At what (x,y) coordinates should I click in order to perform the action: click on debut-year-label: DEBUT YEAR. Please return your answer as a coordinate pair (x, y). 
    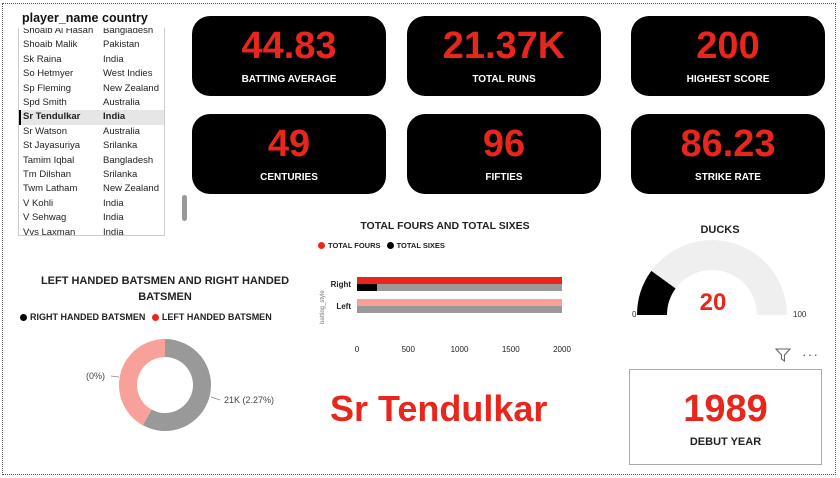
    Looking at the image, I should click on (725, 442).